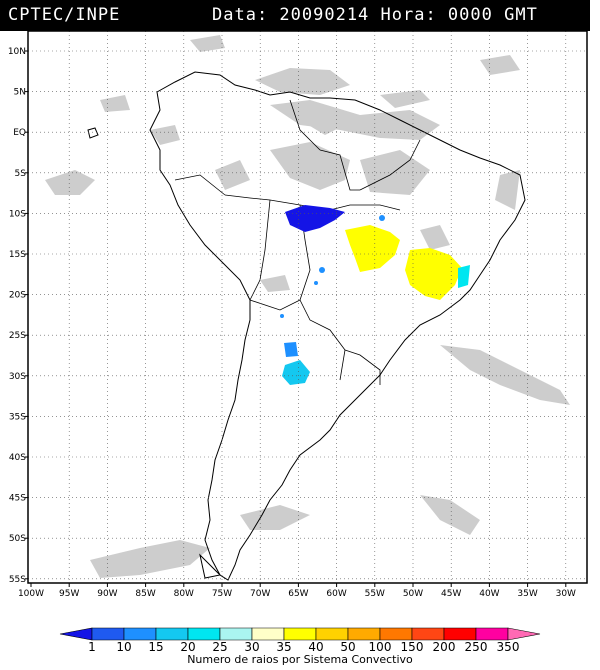 The height and width of the screenshot is (670, 600). What do you see at coordinates (380, 647) in the screenshot?
I see `colorbar-tick-label: 100` at bounding box center [380, 647].